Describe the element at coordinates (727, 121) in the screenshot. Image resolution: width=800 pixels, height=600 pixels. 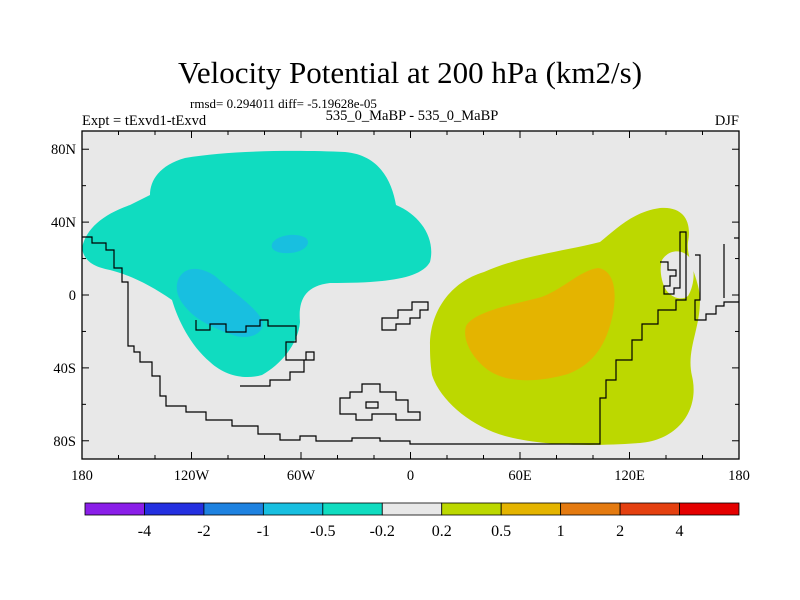
I see `season-label: DJF` at that location.